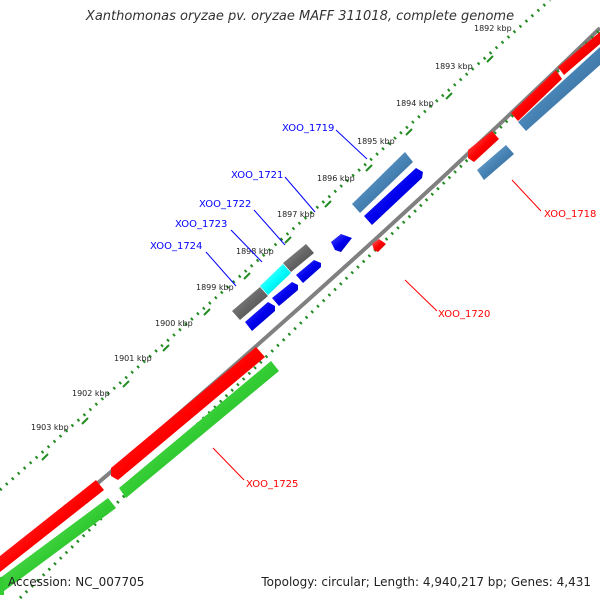 This screenshot has height=600, width=600. Describe the element at coordinates (91, 393) in the screenshot. I see `kbp-label: 1902 kbp` at that location.